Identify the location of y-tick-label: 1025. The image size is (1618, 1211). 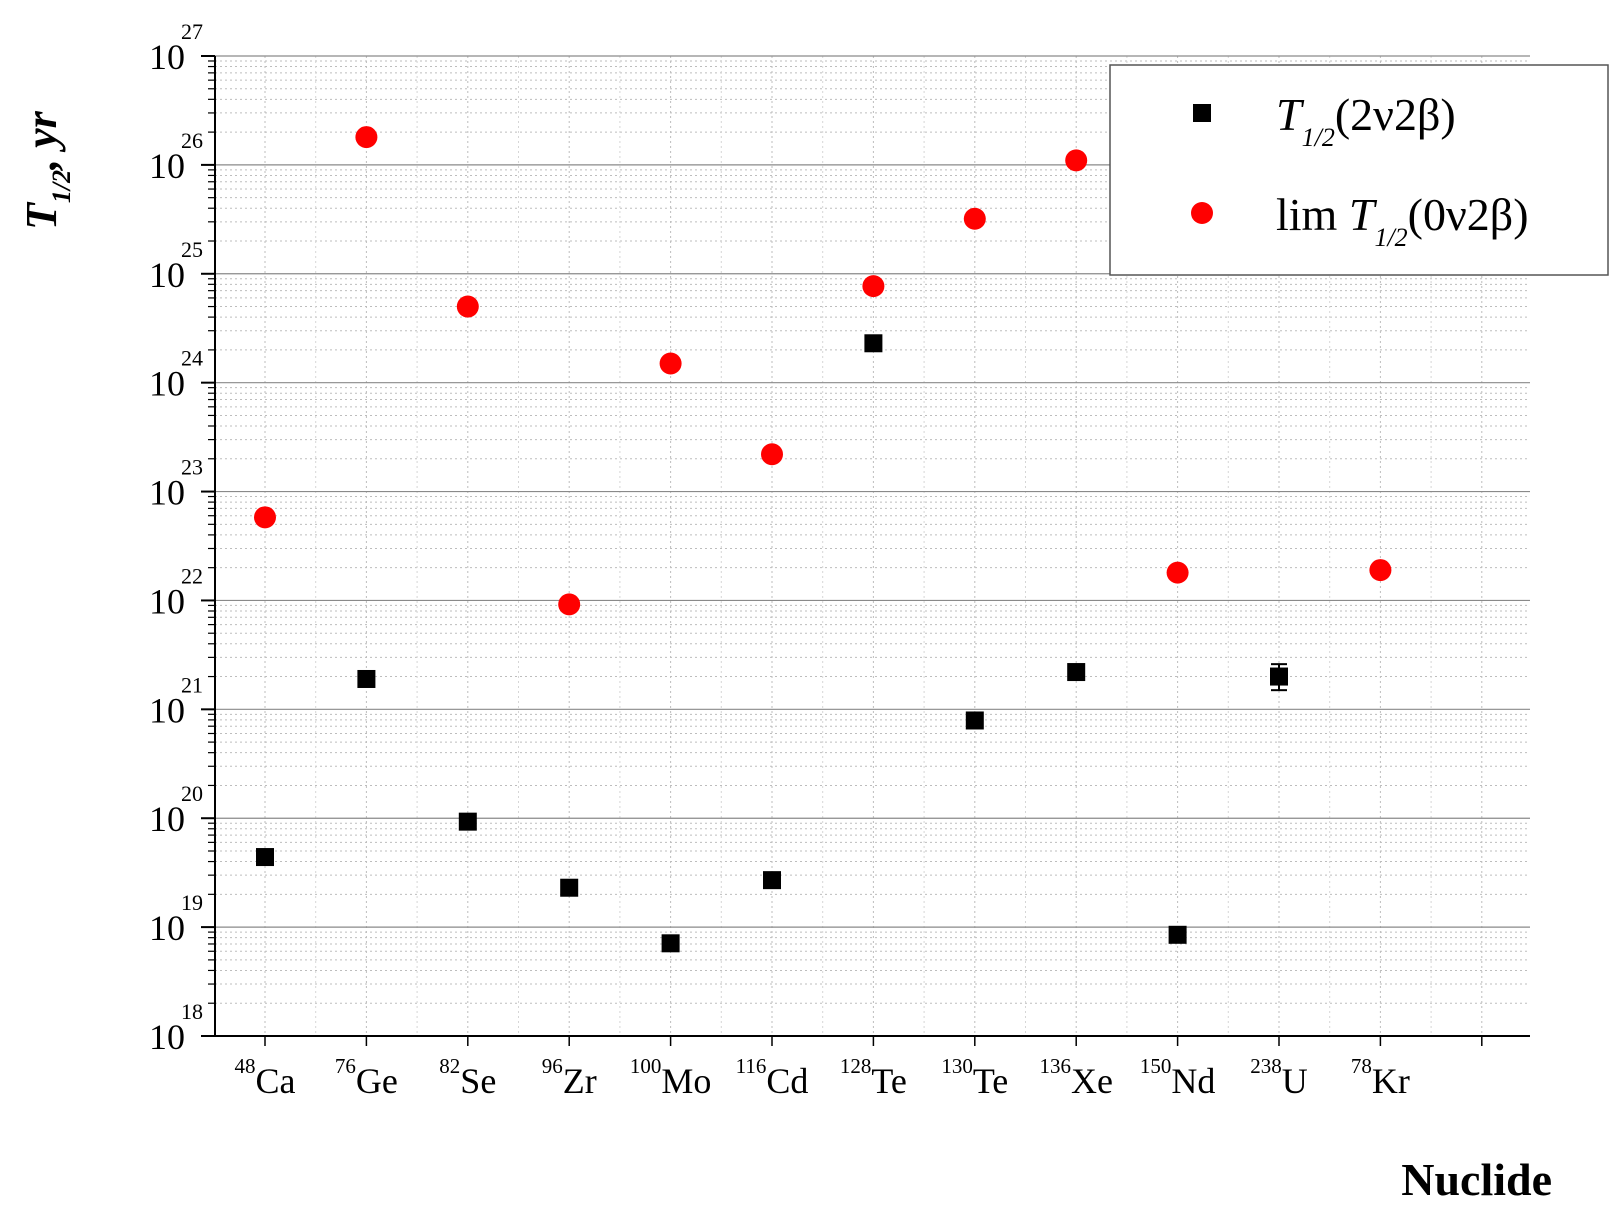
(176, 266).